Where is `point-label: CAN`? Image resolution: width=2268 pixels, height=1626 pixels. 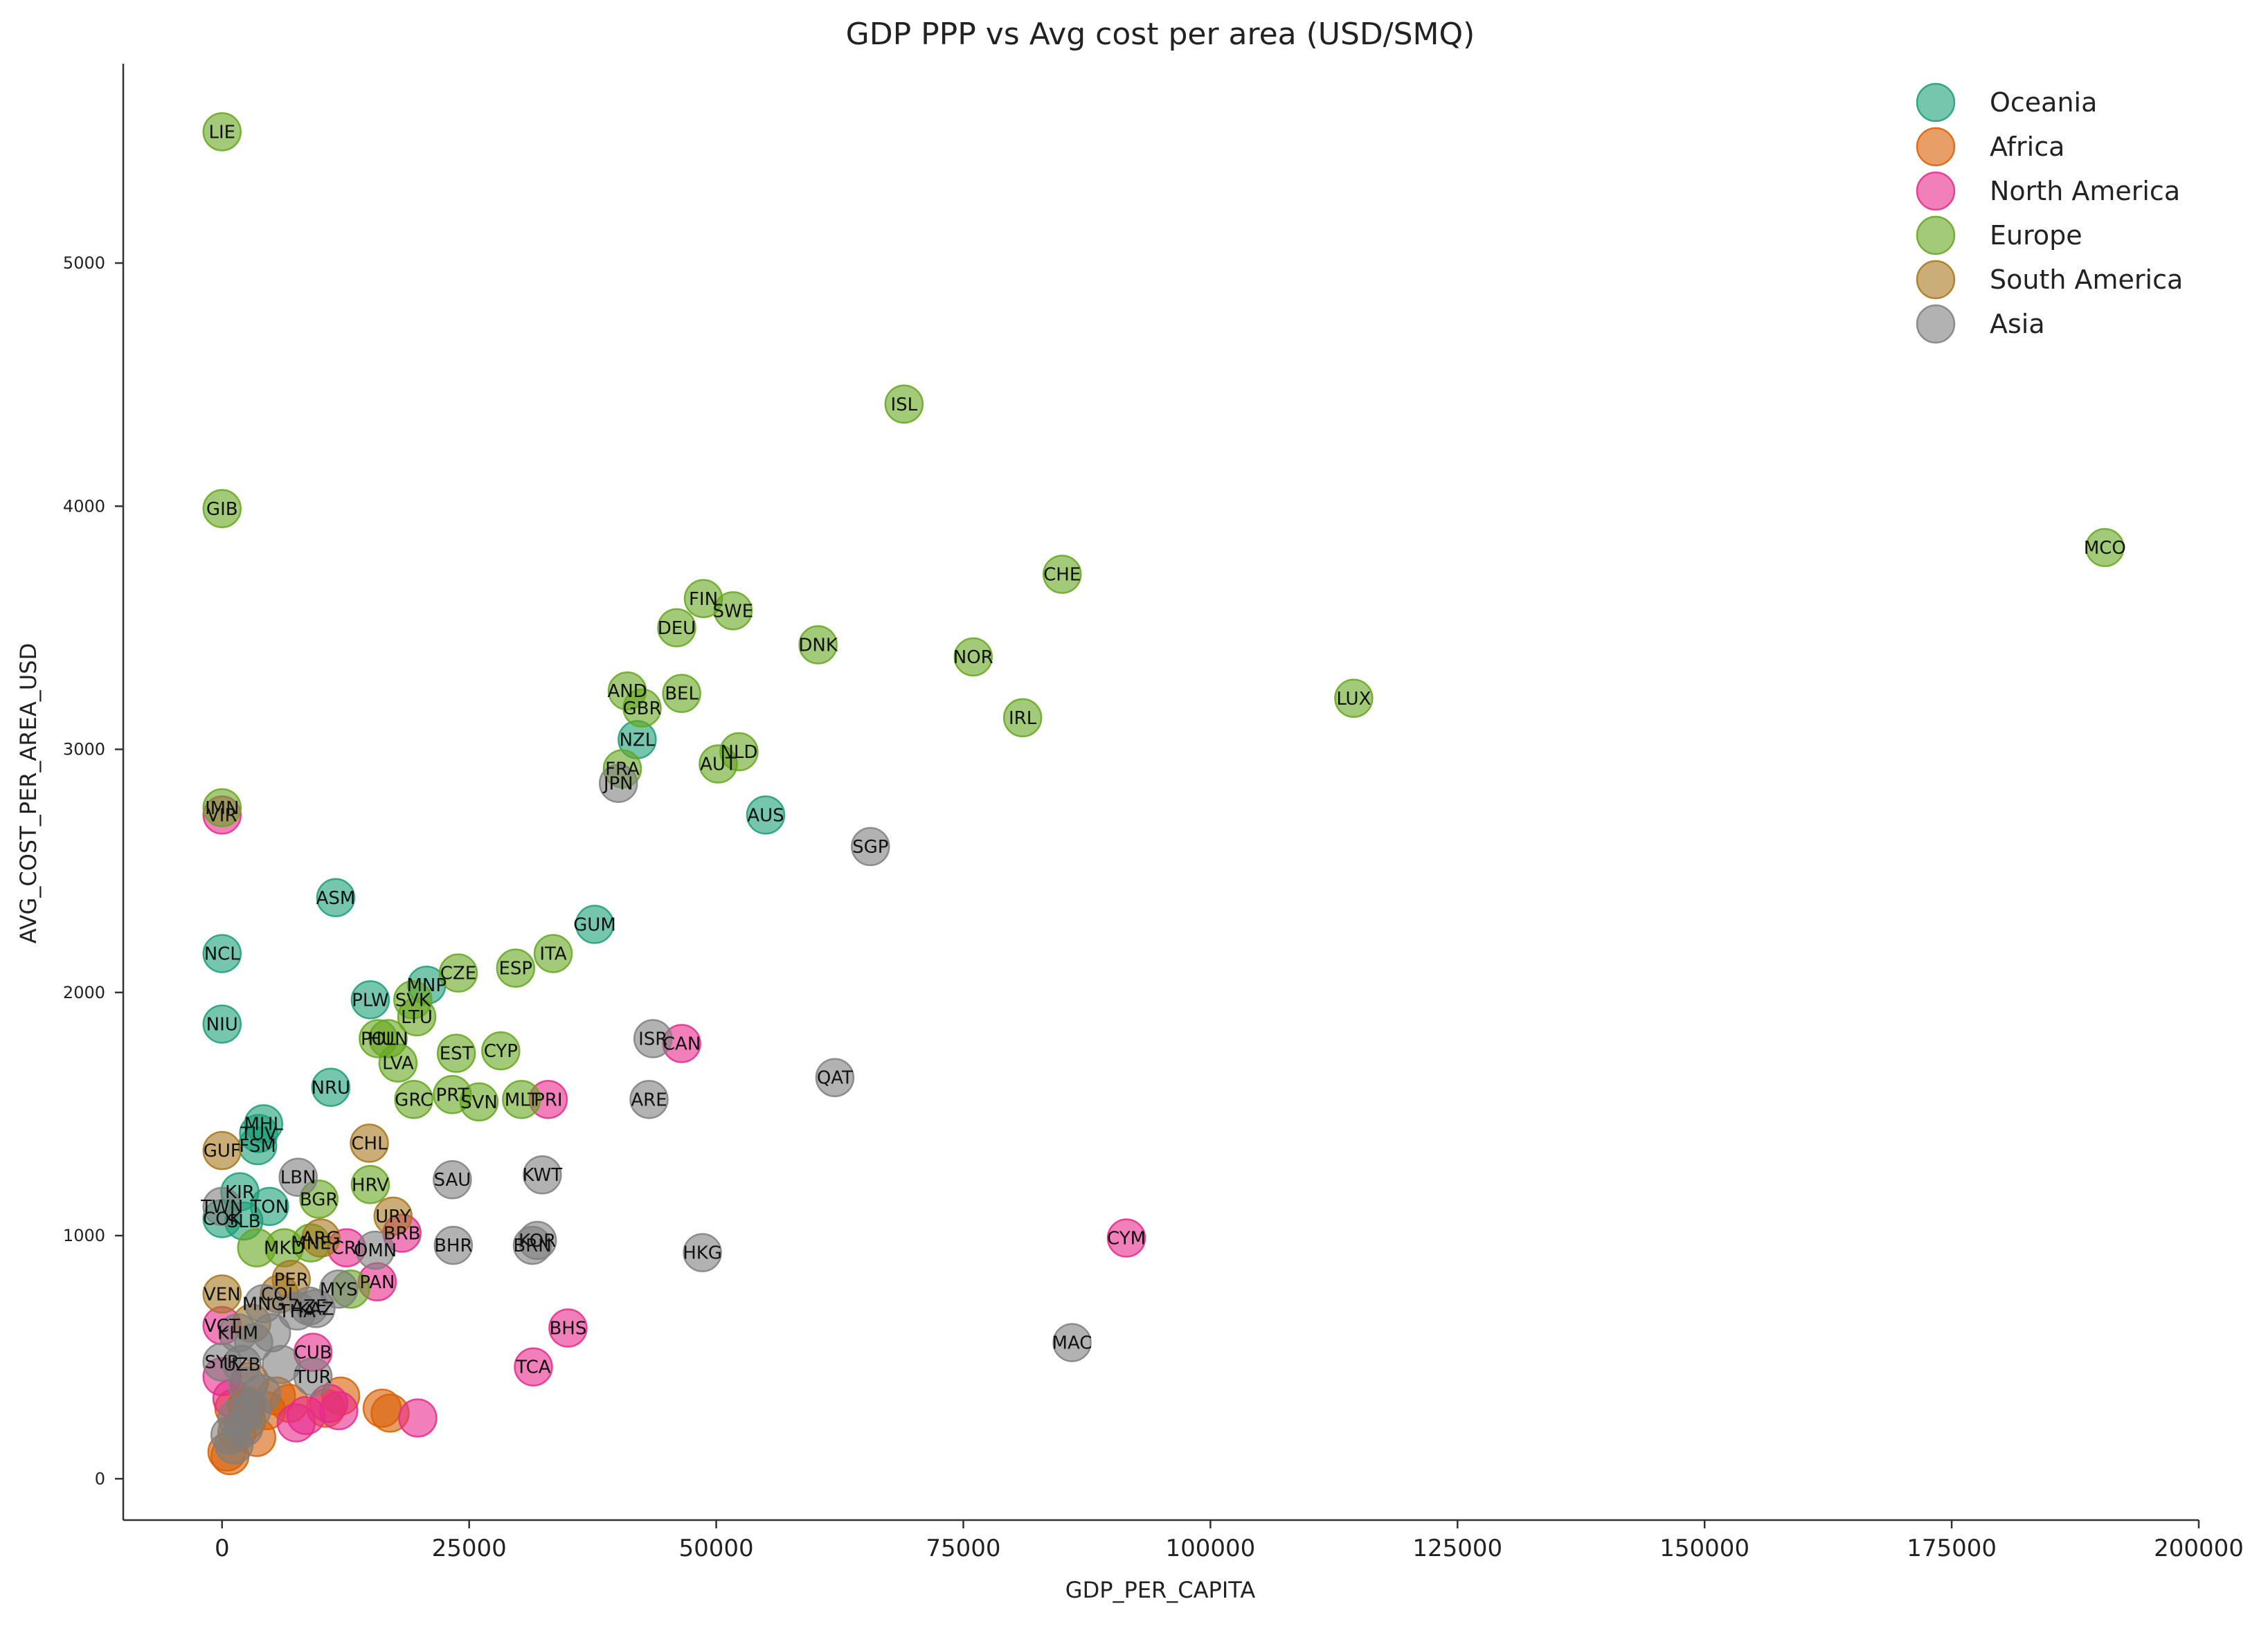 point-label: CAN is located at coordinates (682, 1045).